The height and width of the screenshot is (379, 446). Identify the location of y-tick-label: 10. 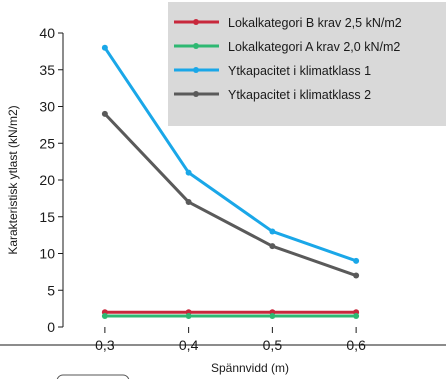
(47, 254).